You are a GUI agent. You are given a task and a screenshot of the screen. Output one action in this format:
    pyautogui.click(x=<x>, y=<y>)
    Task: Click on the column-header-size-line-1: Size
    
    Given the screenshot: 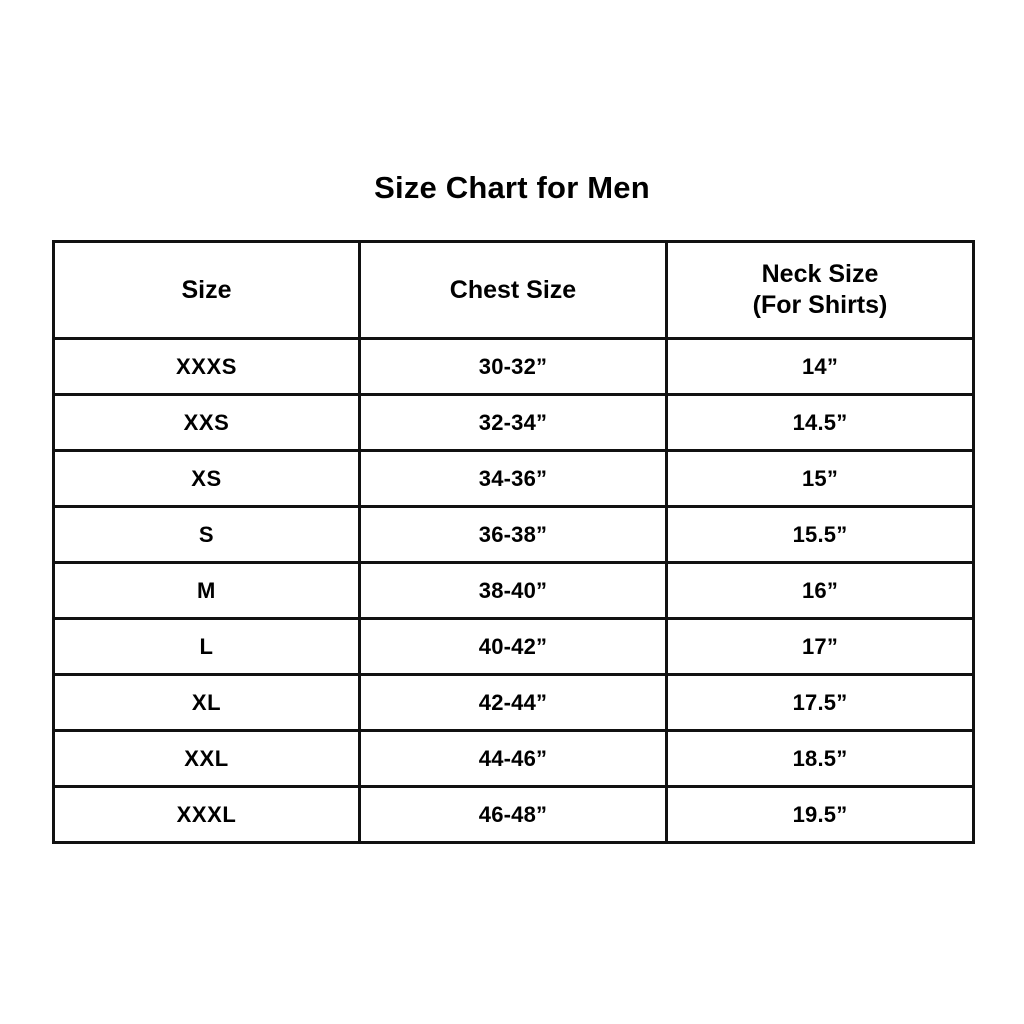 What is the action you would take?
    pyautogui.click(x=206, y=289)
    